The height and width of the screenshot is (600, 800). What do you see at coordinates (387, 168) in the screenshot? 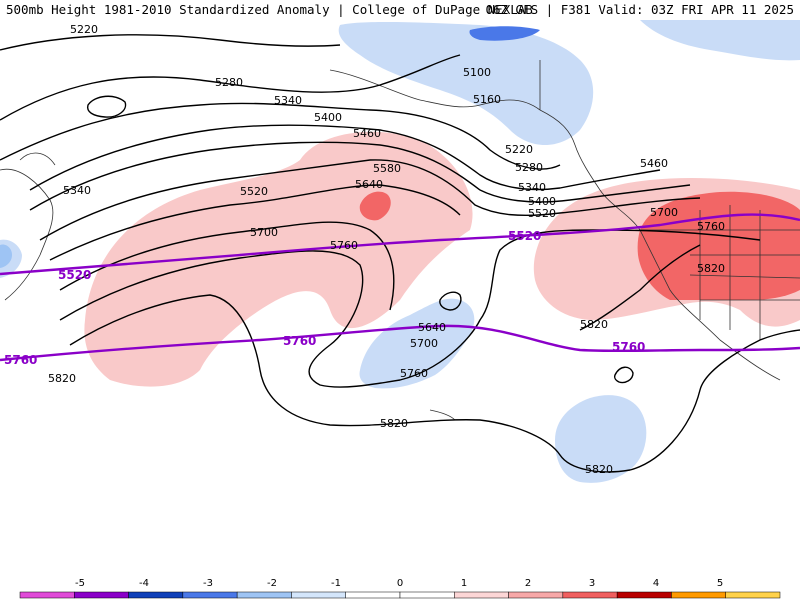
I see `contour-label: 5580` at bounding box center [387, 168].